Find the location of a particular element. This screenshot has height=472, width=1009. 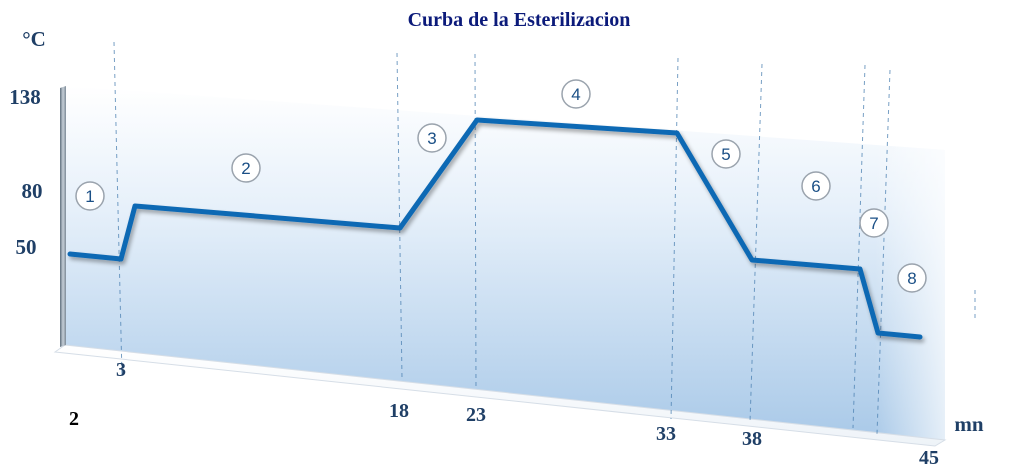

phase-marker: 5 is located at coordinates (726, 154).